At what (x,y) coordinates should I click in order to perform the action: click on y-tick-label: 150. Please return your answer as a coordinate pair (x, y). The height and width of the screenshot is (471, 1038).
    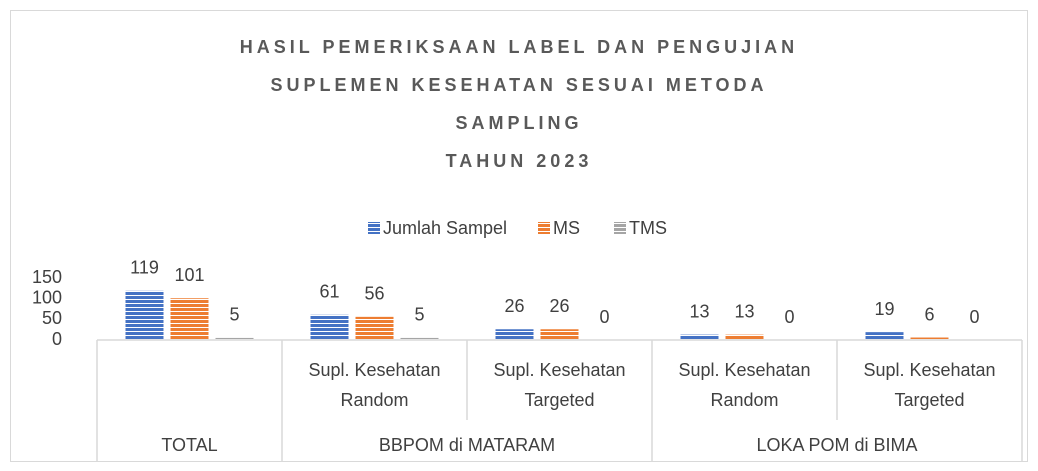
    Looking at the image, I should click on (47, 277).